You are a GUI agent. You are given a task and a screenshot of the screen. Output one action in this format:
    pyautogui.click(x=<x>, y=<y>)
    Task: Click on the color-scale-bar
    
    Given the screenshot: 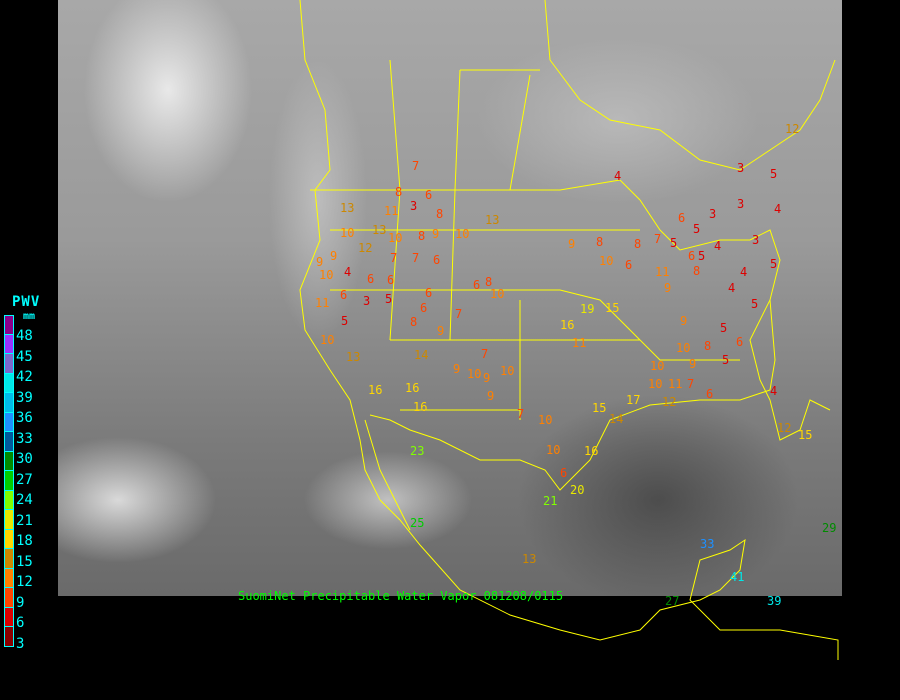 What is the action you would take?
    pyautogui.click(x=9, y=481)
    